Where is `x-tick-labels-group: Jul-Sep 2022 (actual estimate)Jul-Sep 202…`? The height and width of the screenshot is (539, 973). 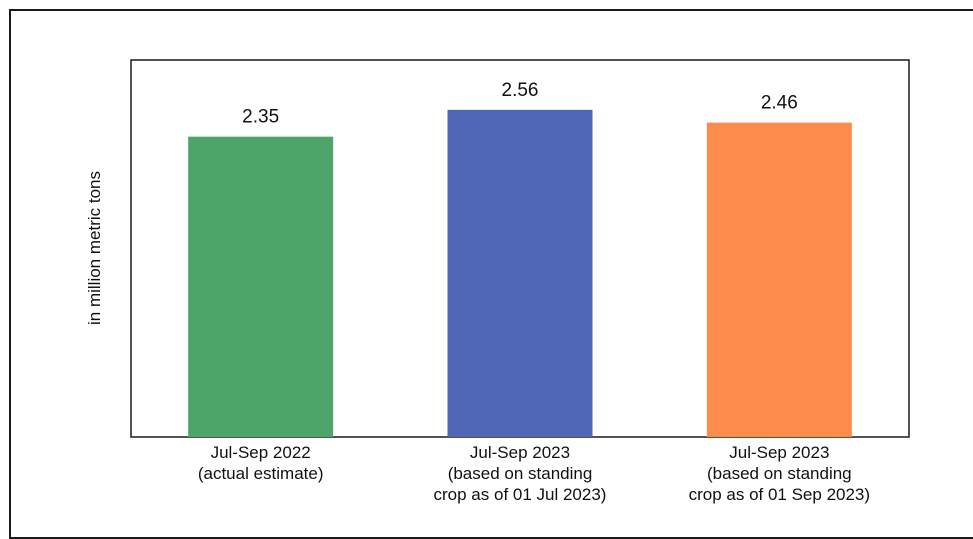 x-tick-labels-group: Jul-Sep 2022 (actual estimate)Jul-Sep 202… is located at coordinates (534, 473).